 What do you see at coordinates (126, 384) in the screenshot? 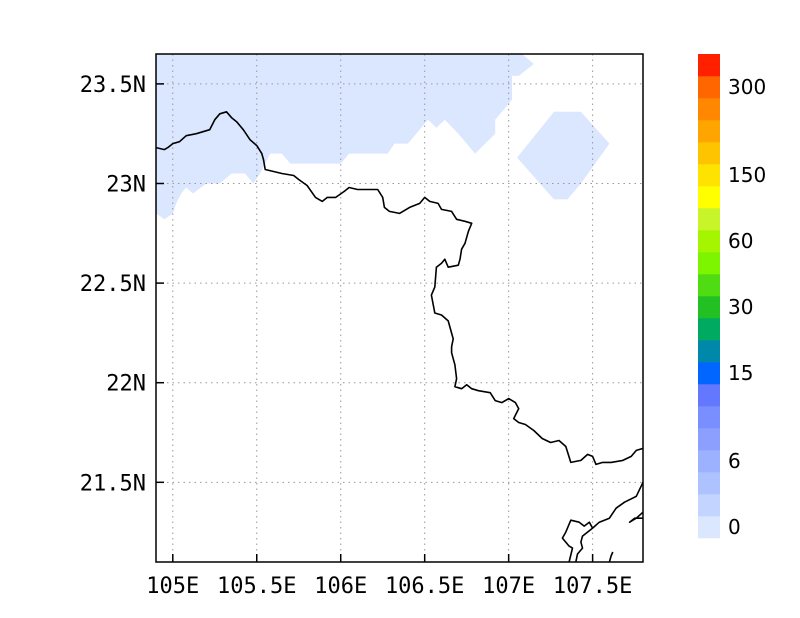
I see `y-tick-label: 22N` at bounding box center [126, 384].